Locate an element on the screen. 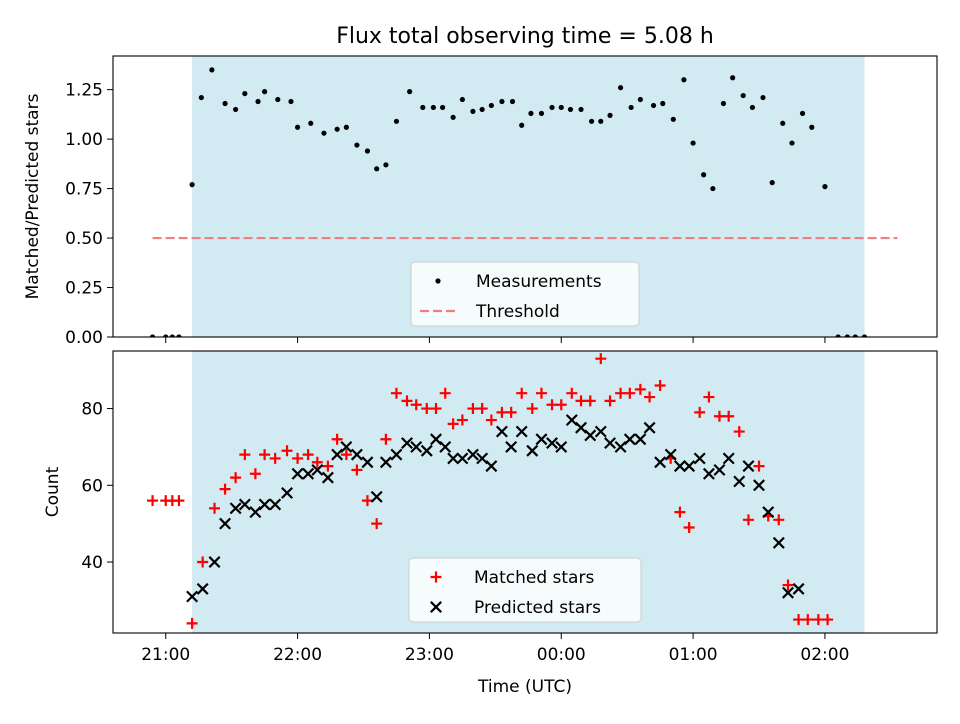  y-tick-label: 40 is located at coordinates (92, 563).